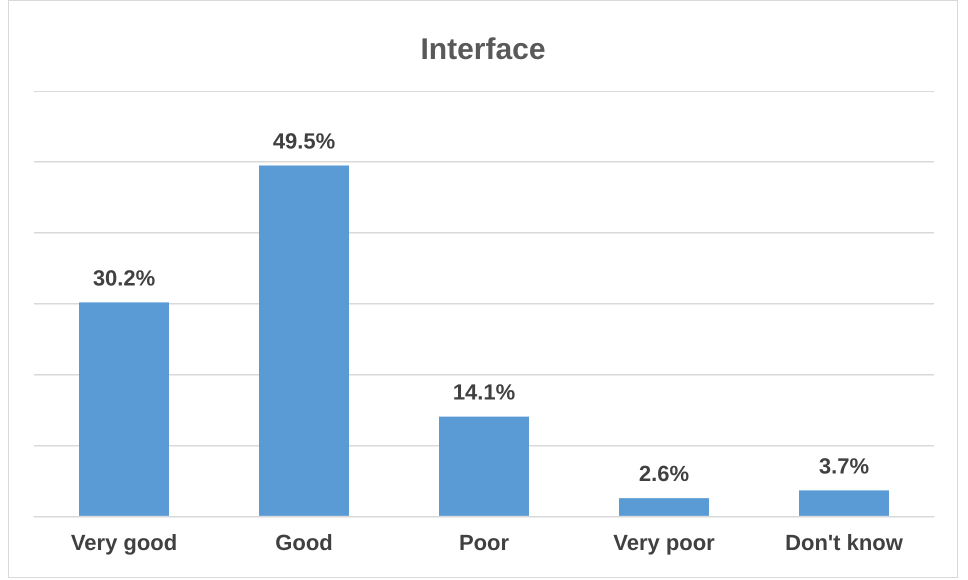 The height and width of the screenshot is (580, 968). I want to click on data-label: 2.6%, so click(664, 473).